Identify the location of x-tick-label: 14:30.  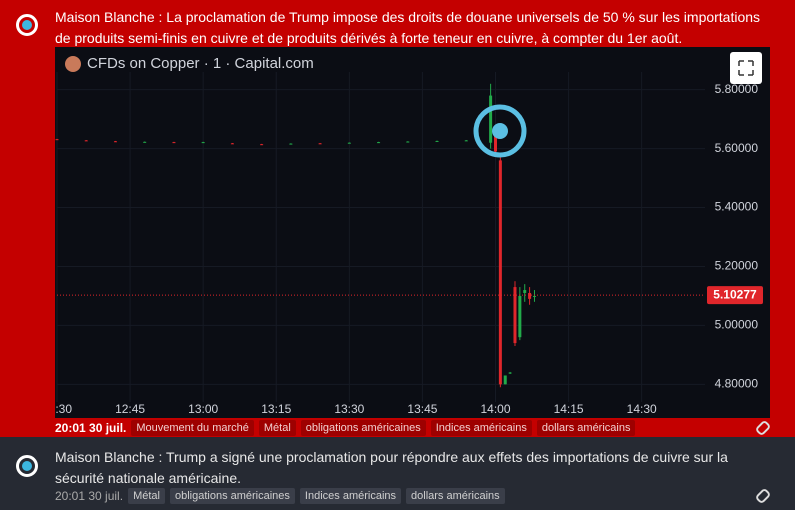
(642, 409).